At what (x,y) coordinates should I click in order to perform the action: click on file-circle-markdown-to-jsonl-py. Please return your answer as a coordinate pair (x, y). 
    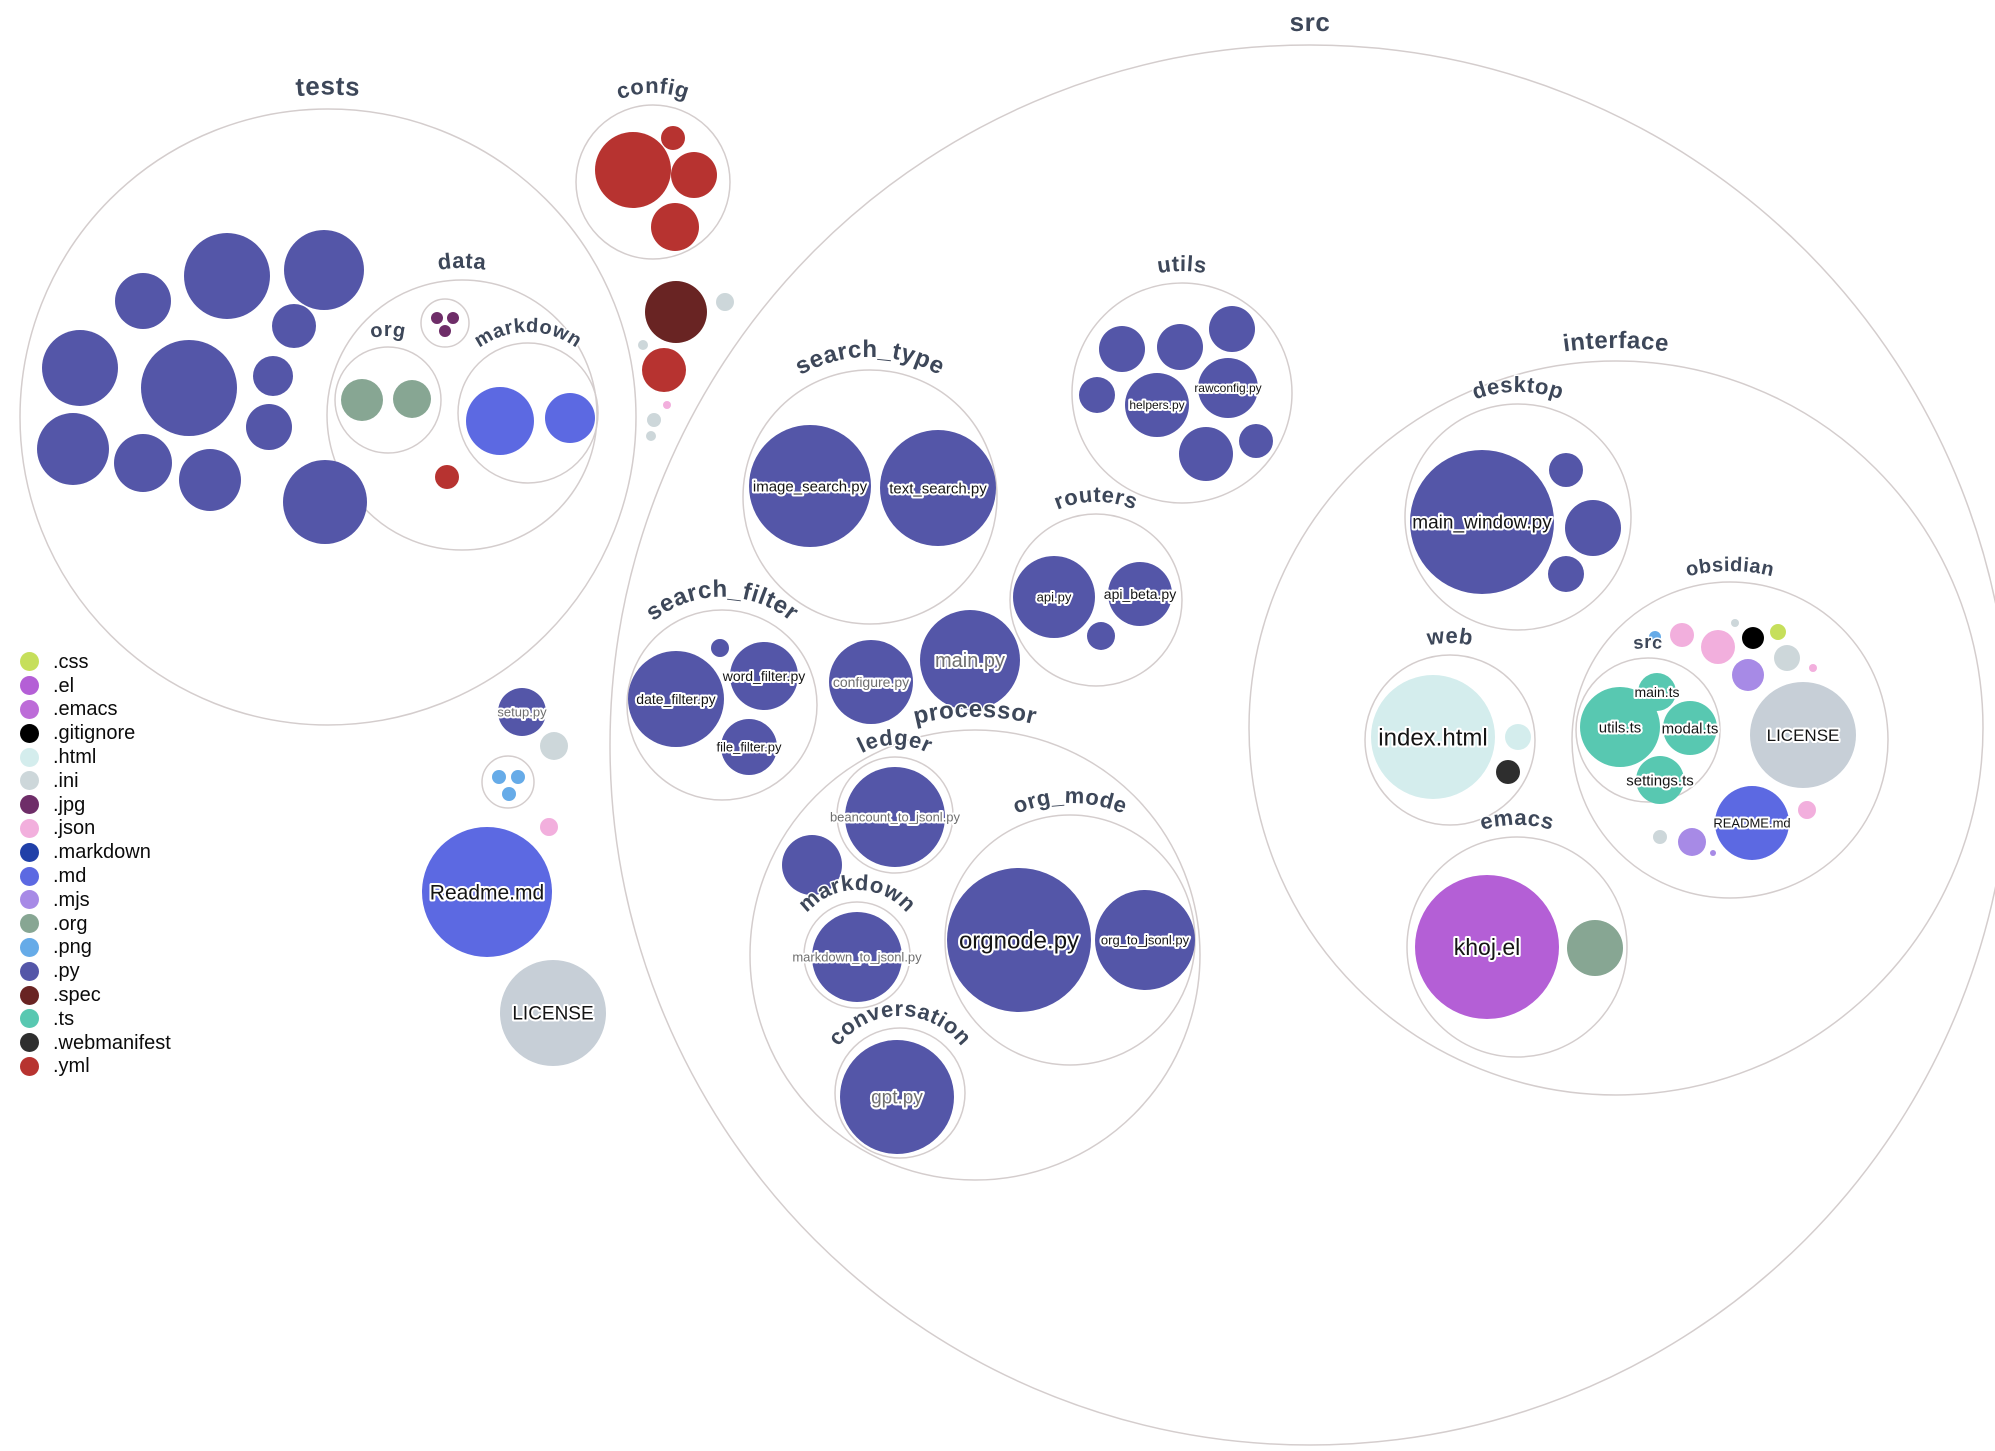
    Looking at the image, I should click on (857, 957).